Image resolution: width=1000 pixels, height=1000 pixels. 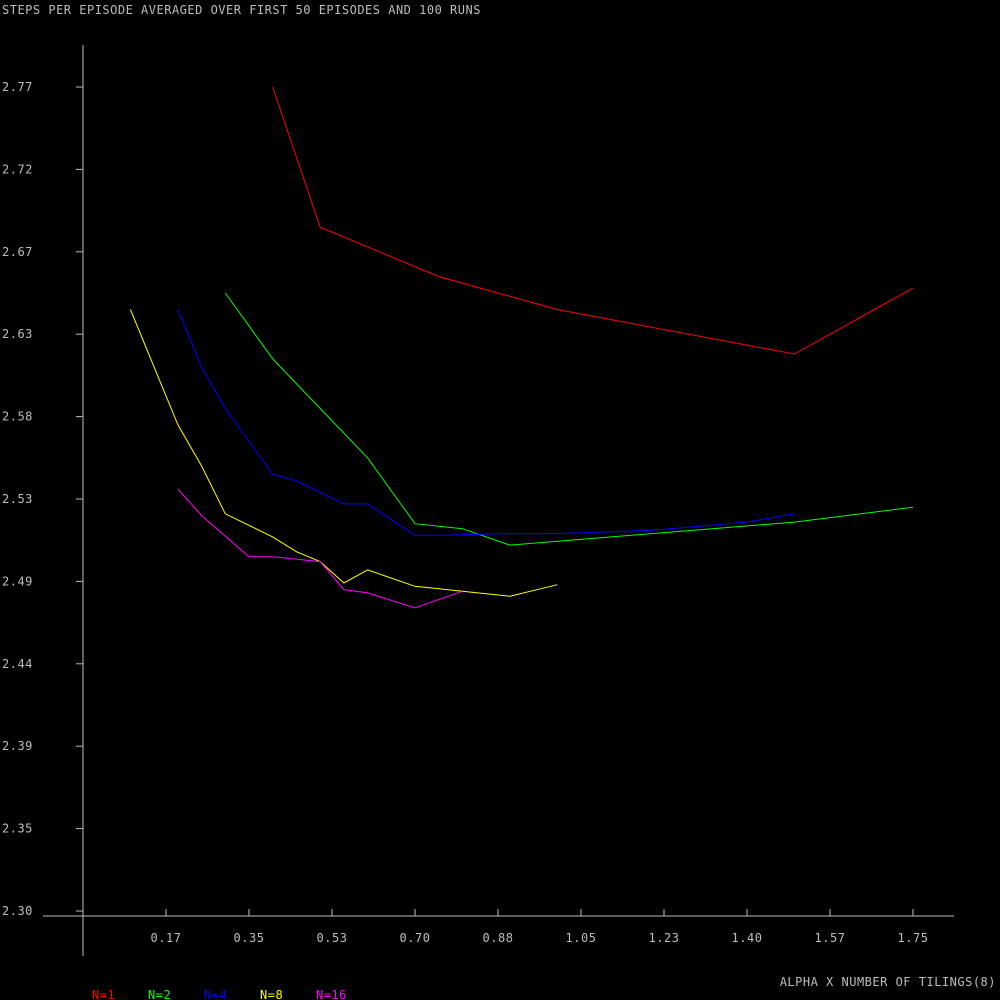 I want to click on x-tick-label: 0.17, so click(x=166, y=938).